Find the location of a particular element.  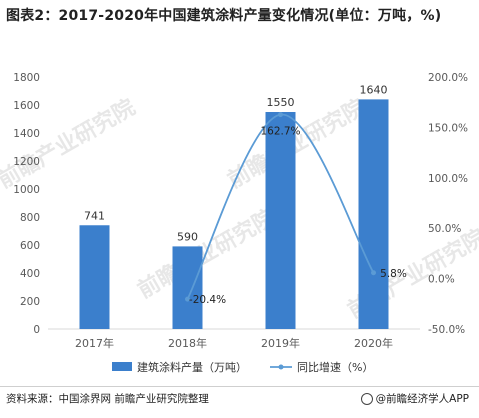

y-right-tick-label: 200.0% is located at coordinates (448, 78).